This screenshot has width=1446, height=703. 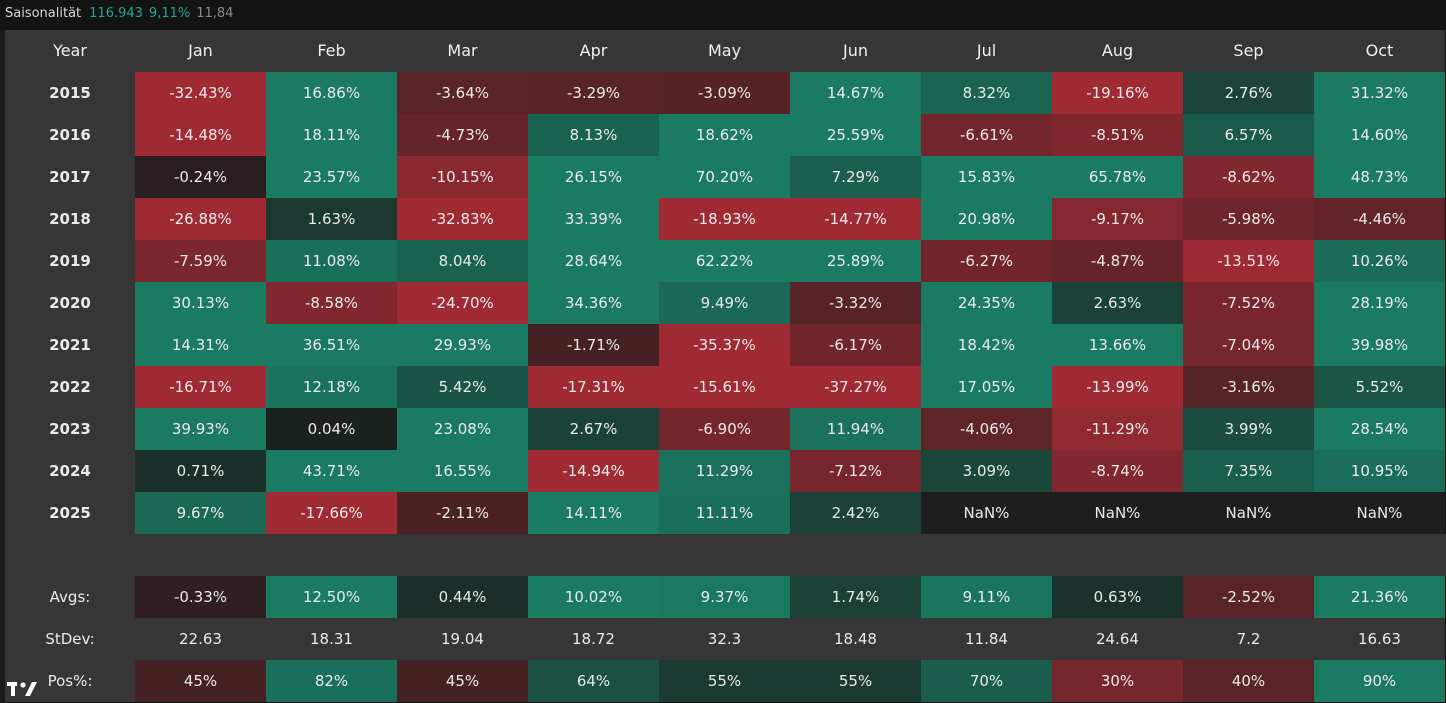 I want to click on return-cell: 7.35%, so click(x=1248, y=471).